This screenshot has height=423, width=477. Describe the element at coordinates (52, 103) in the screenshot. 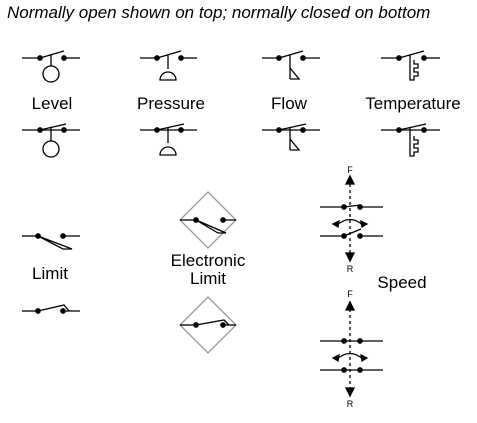

I see `label-level: Level` at that location.